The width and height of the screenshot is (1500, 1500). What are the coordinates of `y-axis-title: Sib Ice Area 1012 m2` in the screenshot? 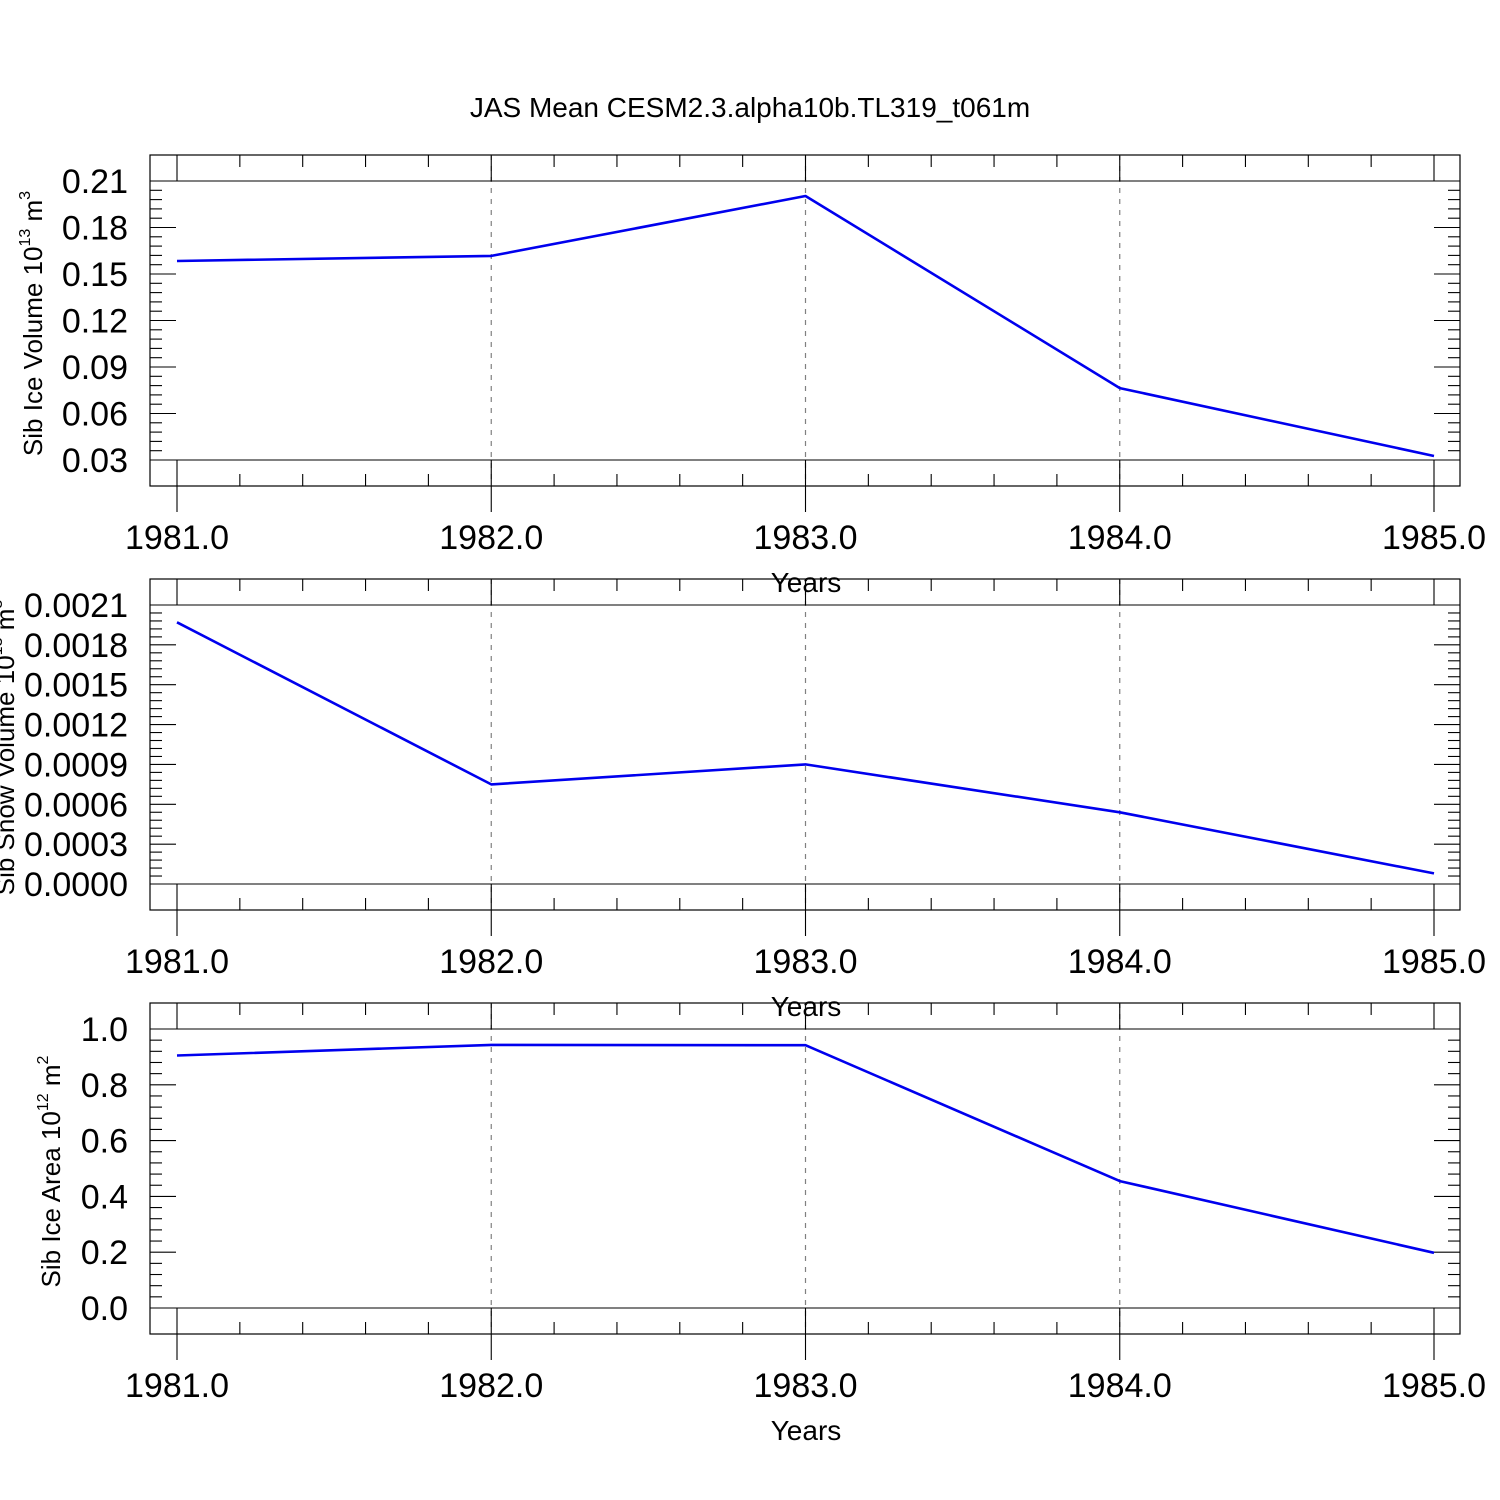 It's located at (50, 1171).